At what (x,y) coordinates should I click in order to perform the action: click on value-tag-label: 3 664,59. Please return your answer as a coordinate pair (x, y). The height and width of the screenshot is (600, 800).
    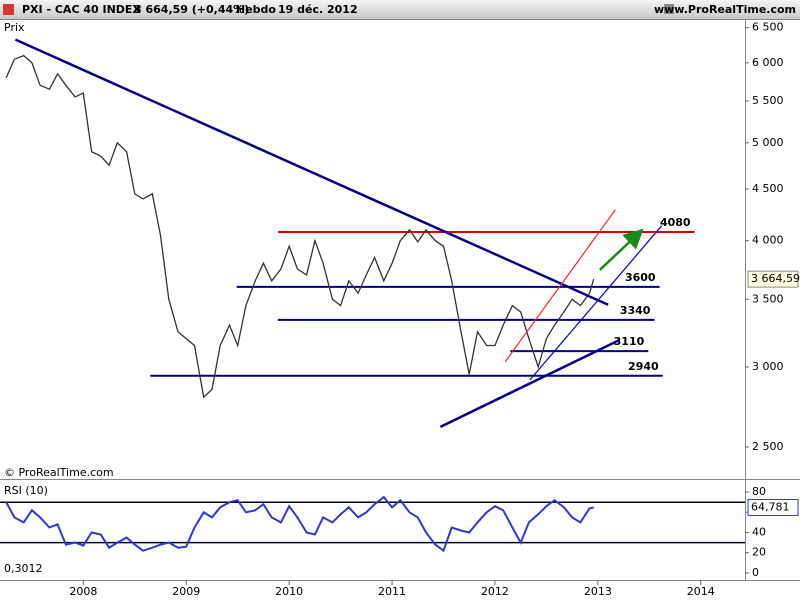
    Looking at the image, I should click on (775, 278).